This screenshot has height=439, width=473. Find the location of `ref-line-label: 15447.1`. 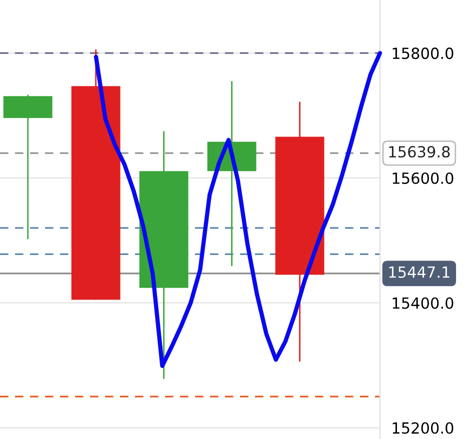

ref-line-label: 15447.1 is located at coordinates (419, 272).